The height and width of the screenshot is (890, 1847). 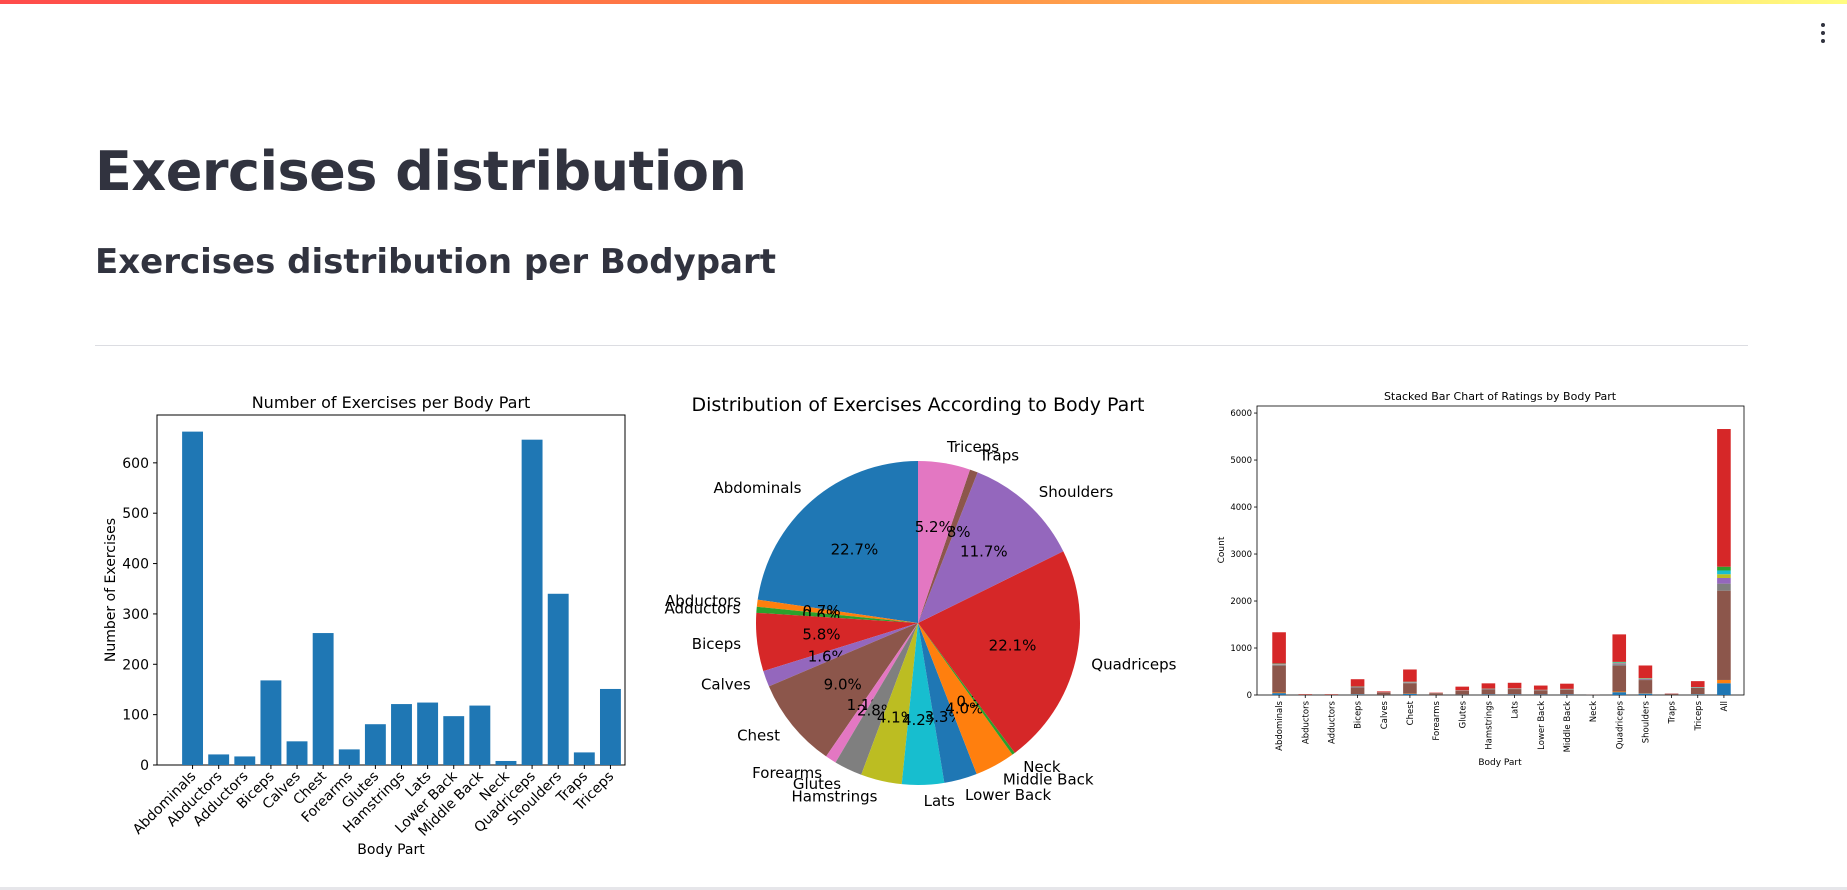 I want to click on pie-slice-label: Biceps, so click(x=716, y=644).